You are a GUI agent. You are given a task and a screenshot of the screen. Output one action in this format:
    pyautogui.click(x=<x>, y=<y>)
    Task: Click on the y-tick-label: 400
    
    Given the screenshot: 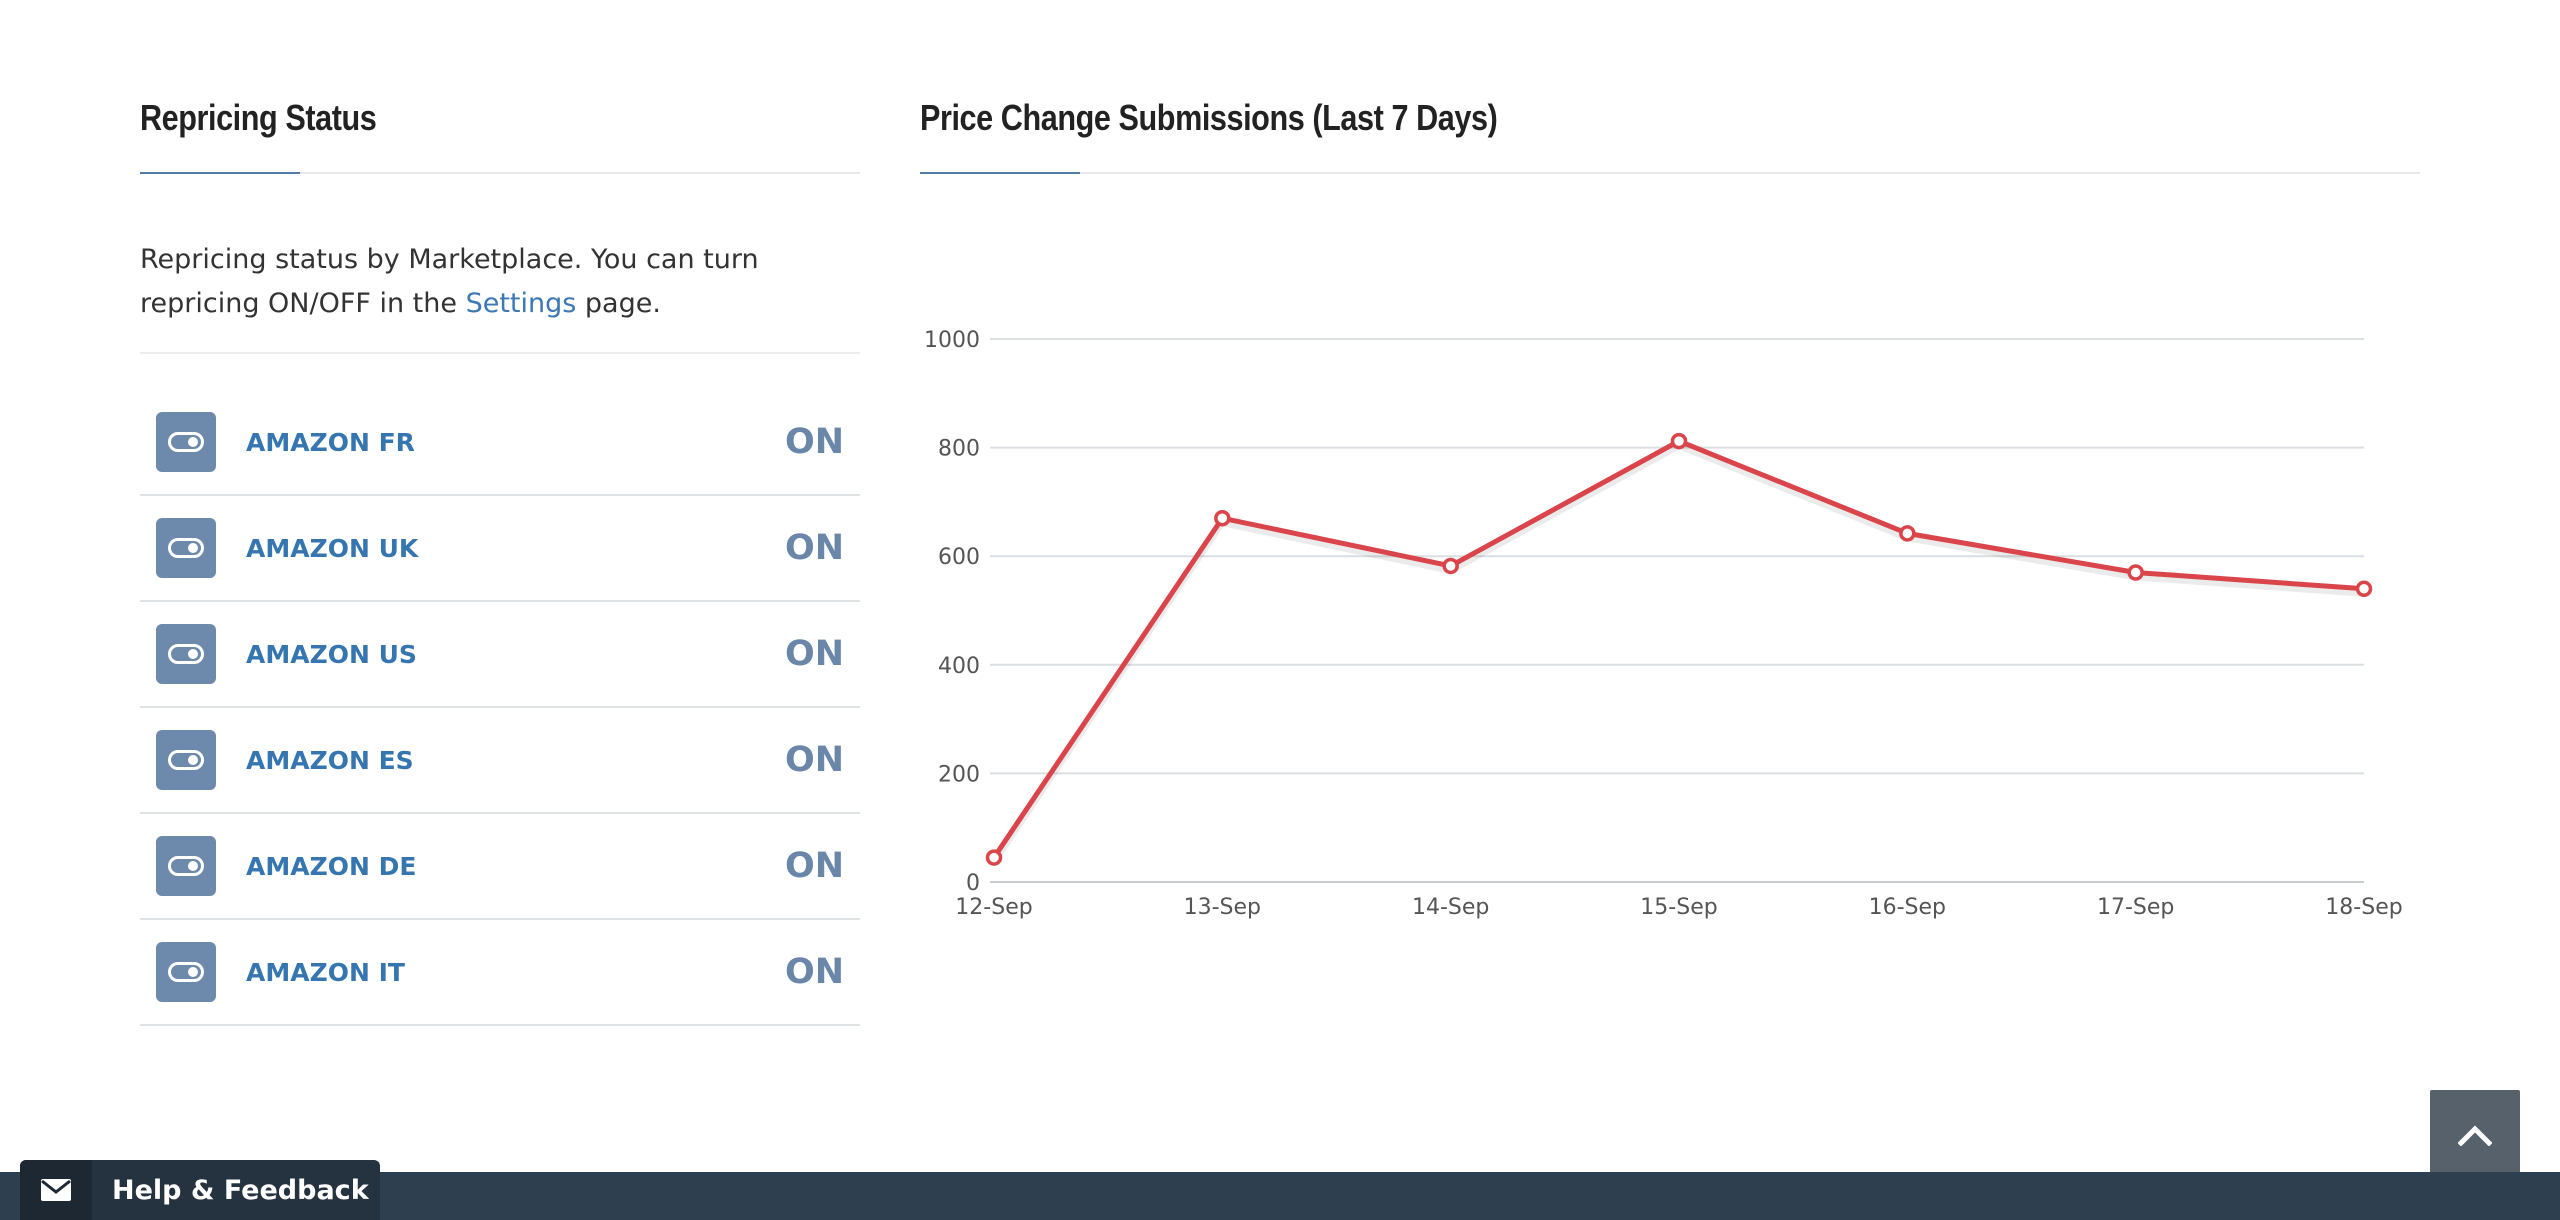 What is the action you would take?
    pyautogui.click(x=959, y=666)
    